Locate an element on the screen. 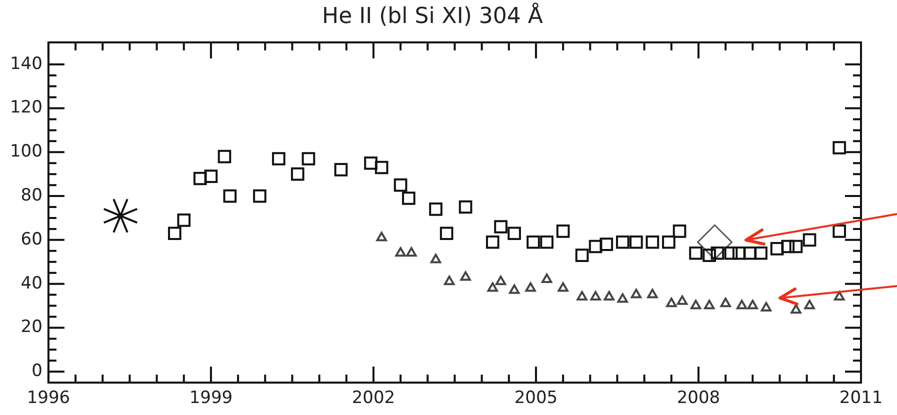 This screenshot has width=897, height=415. y-tick-label: 80 is located at coordinates (31, 195).